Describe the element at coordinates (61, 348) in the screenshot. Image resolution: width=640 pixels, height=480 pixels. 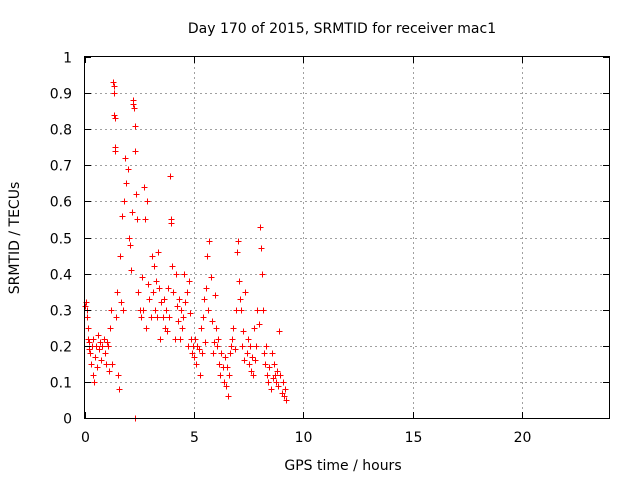
I see `y-tick-label: 0.2` at that location.